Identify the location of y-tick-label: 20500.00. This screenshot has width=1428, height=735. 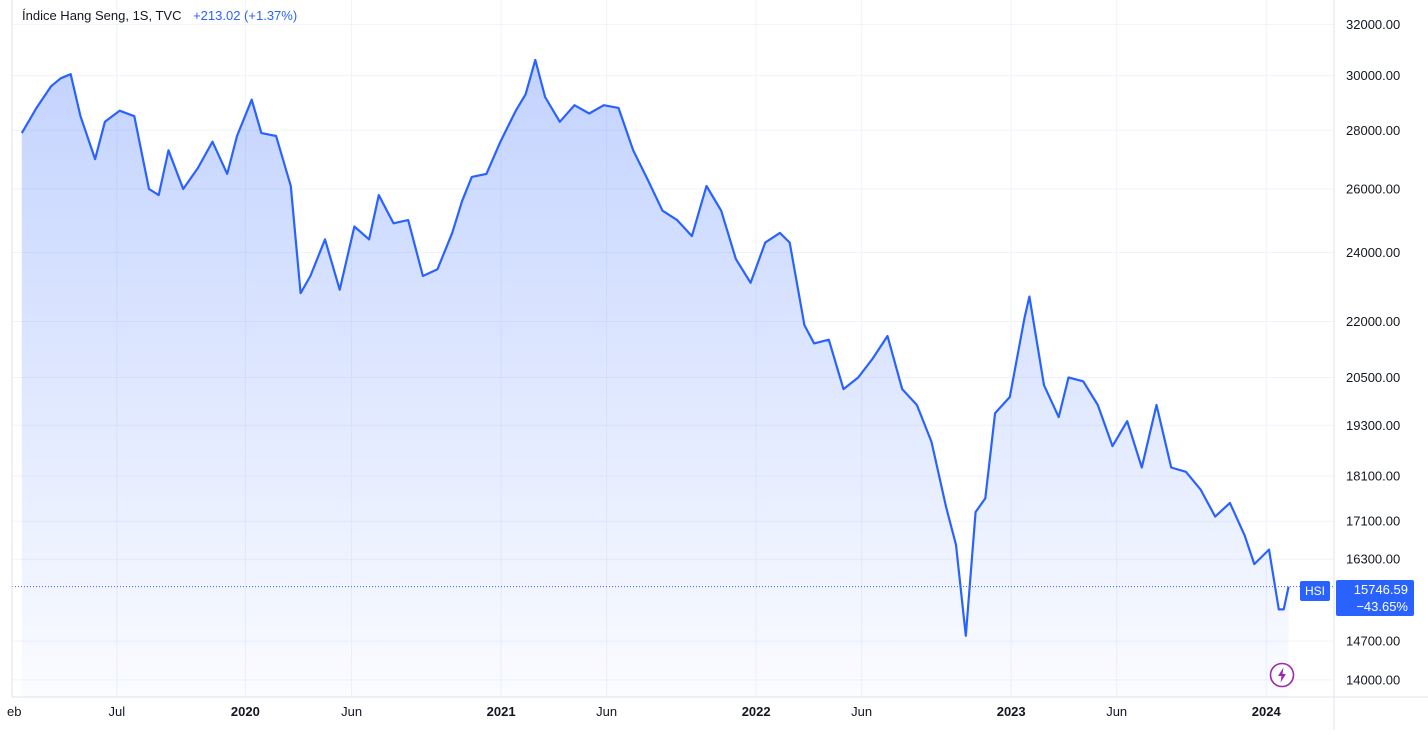
(1373, 377).